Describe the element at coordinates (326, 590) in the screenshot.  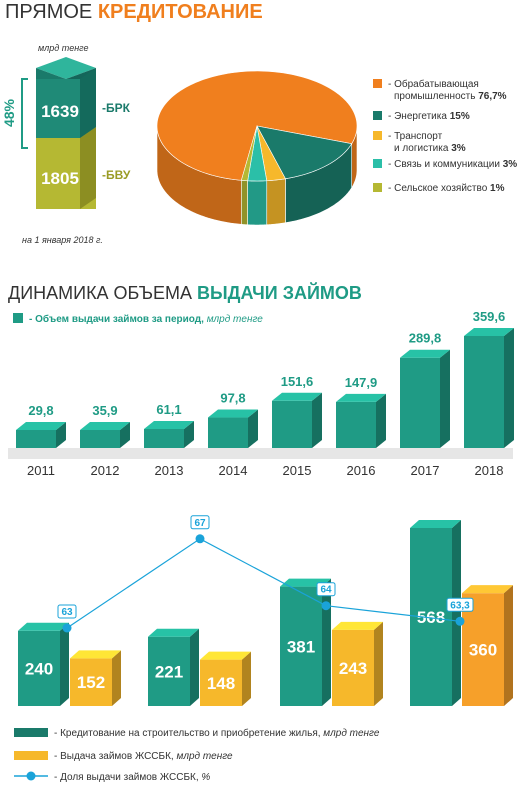
I see `share-label-2: 64` at that location.